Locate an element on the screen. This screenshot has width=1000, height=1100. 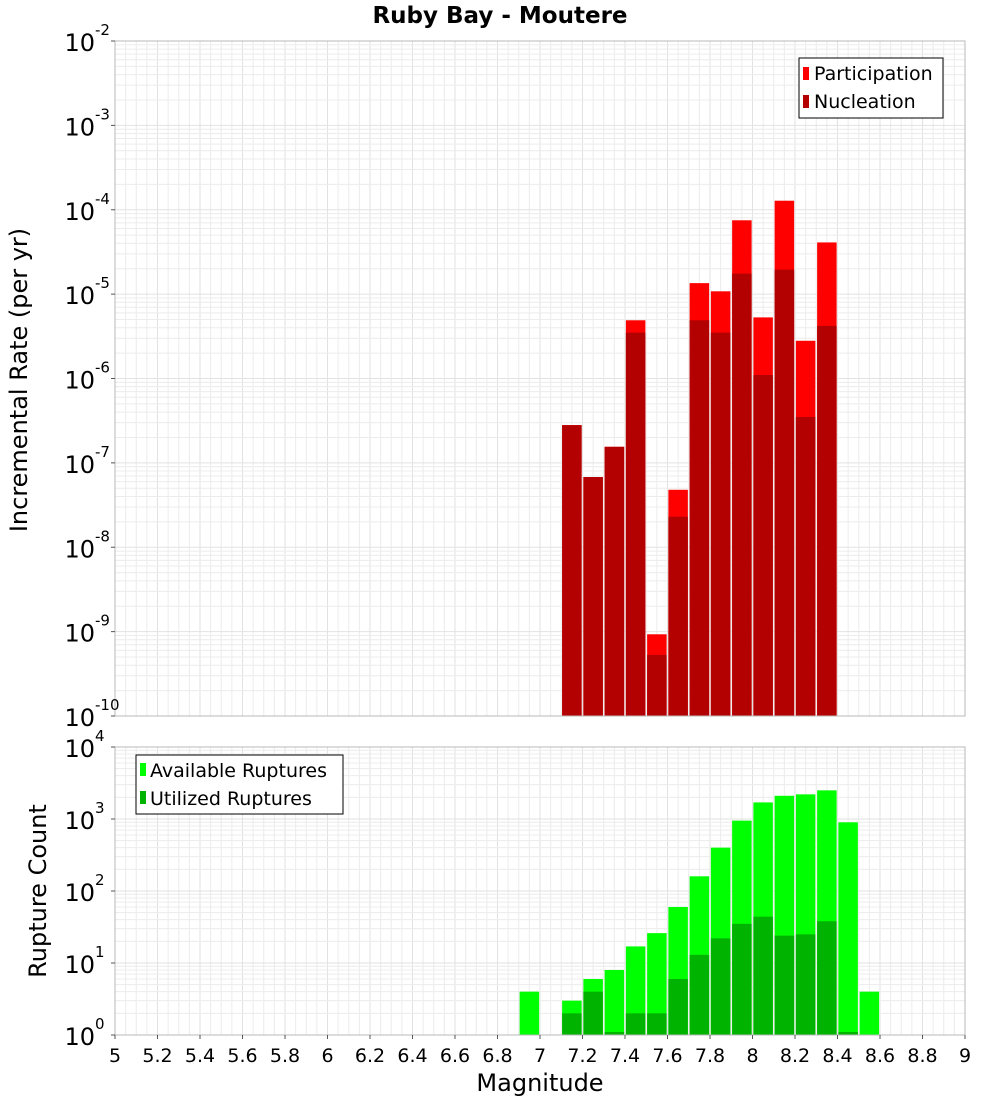
x-tick-label: 7.8 is located at coordinates (710, 1056).